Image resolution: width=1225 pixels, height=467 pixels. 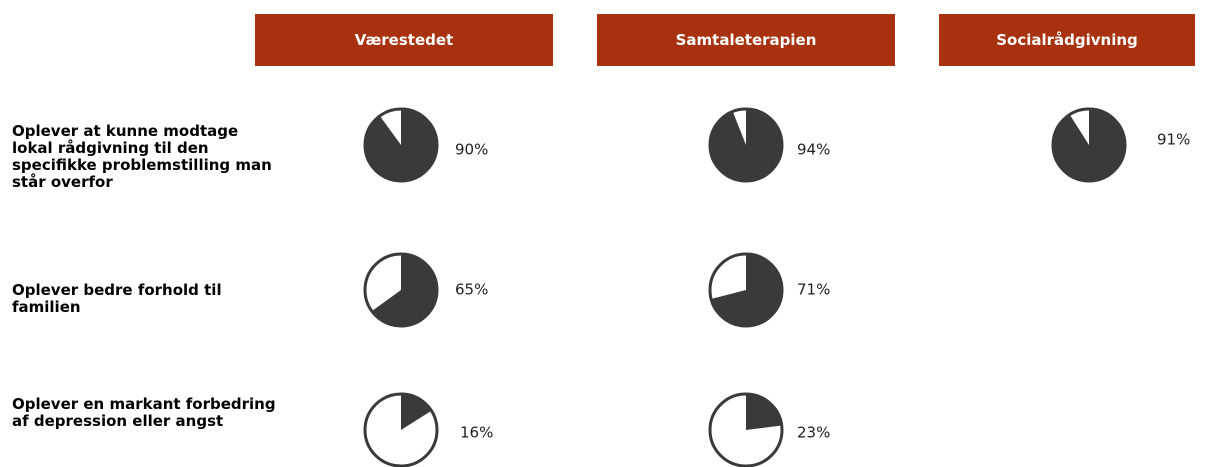 I want to click on value-label: 16%, so click(x=476, y=433).